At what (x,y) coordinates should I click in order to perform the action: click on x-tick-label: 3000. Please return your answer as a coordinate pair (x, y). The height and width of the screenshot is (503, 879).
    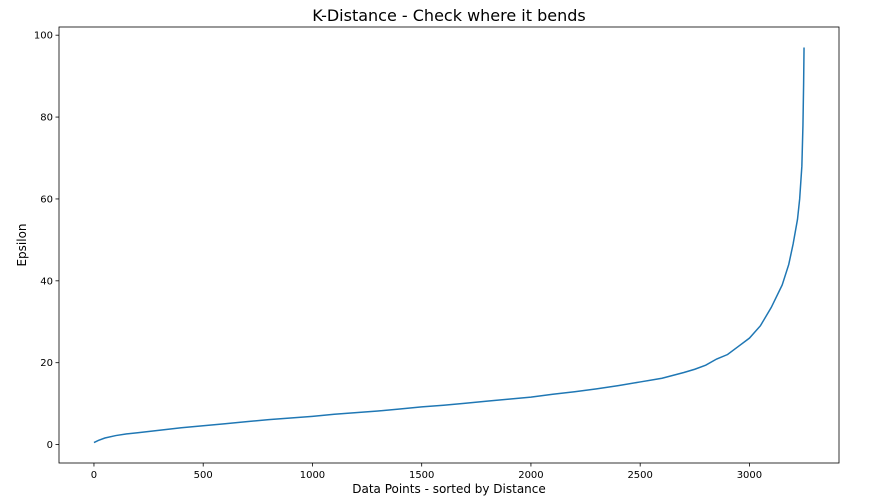
    Looking at the image, I should click on (749, 475).